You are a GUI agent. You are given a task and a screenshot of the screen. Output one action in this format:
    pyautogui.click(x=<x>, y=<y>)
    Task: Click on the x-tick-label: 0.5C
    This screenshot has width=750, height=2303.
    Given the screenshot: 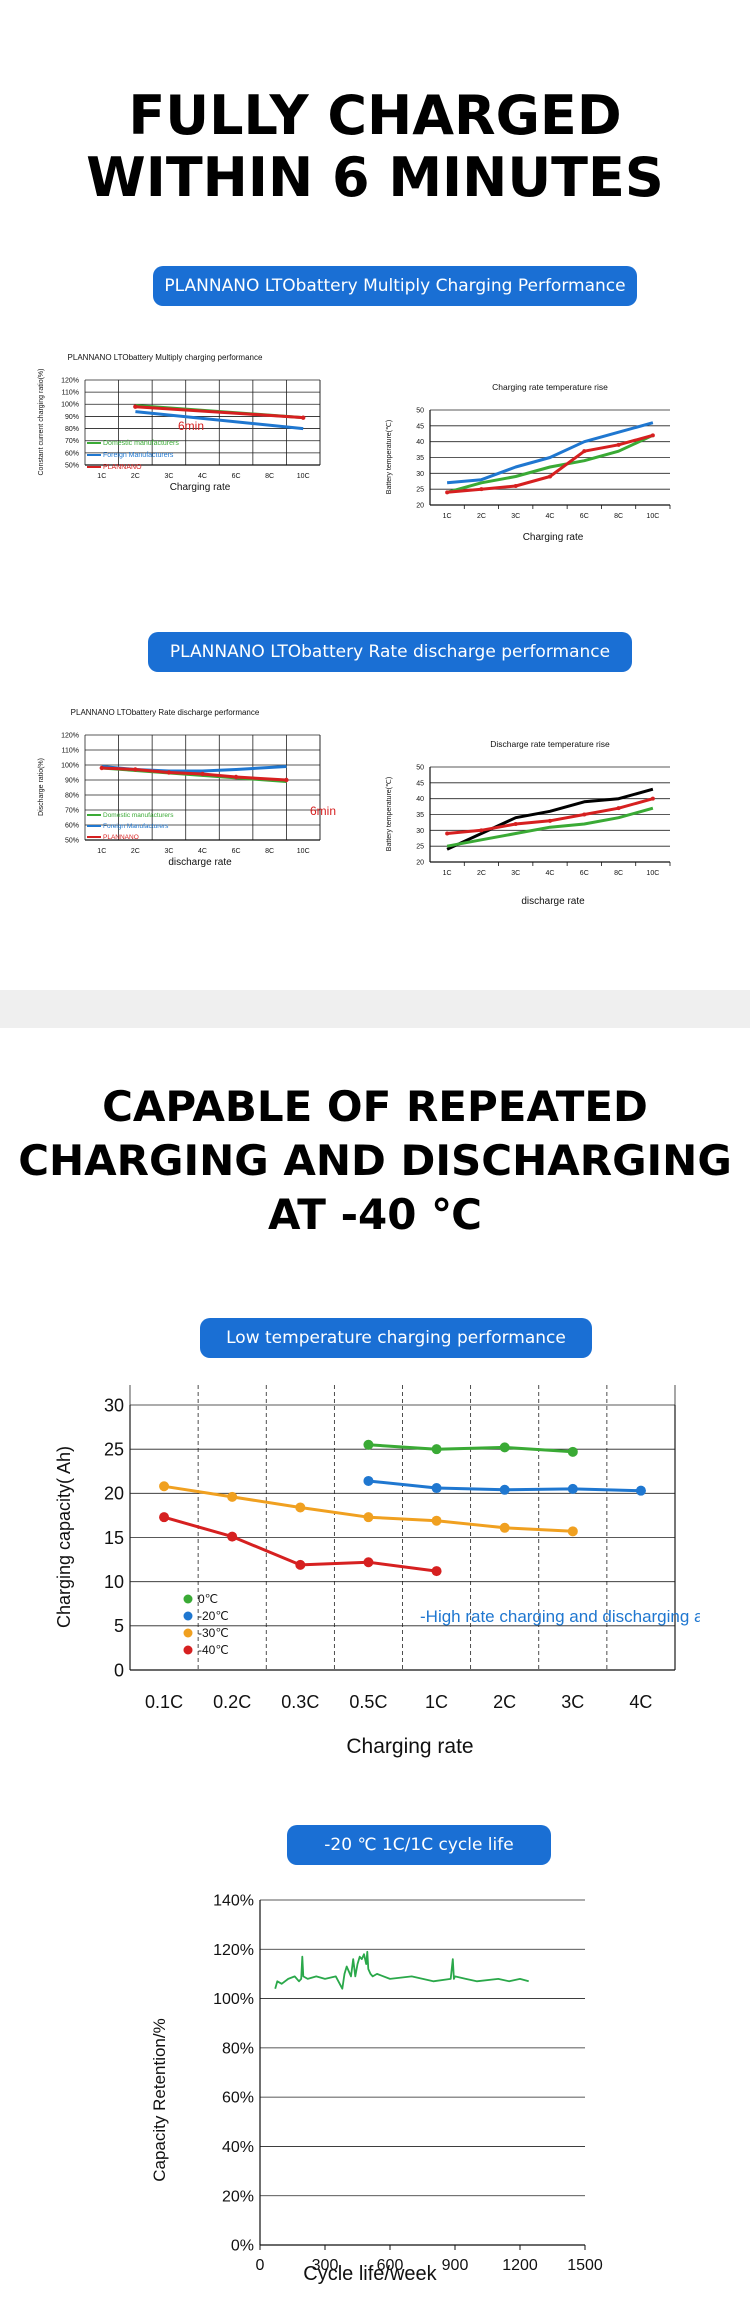 What is the action you would take?
    pyautogui.click(x=368, y=1702)
    